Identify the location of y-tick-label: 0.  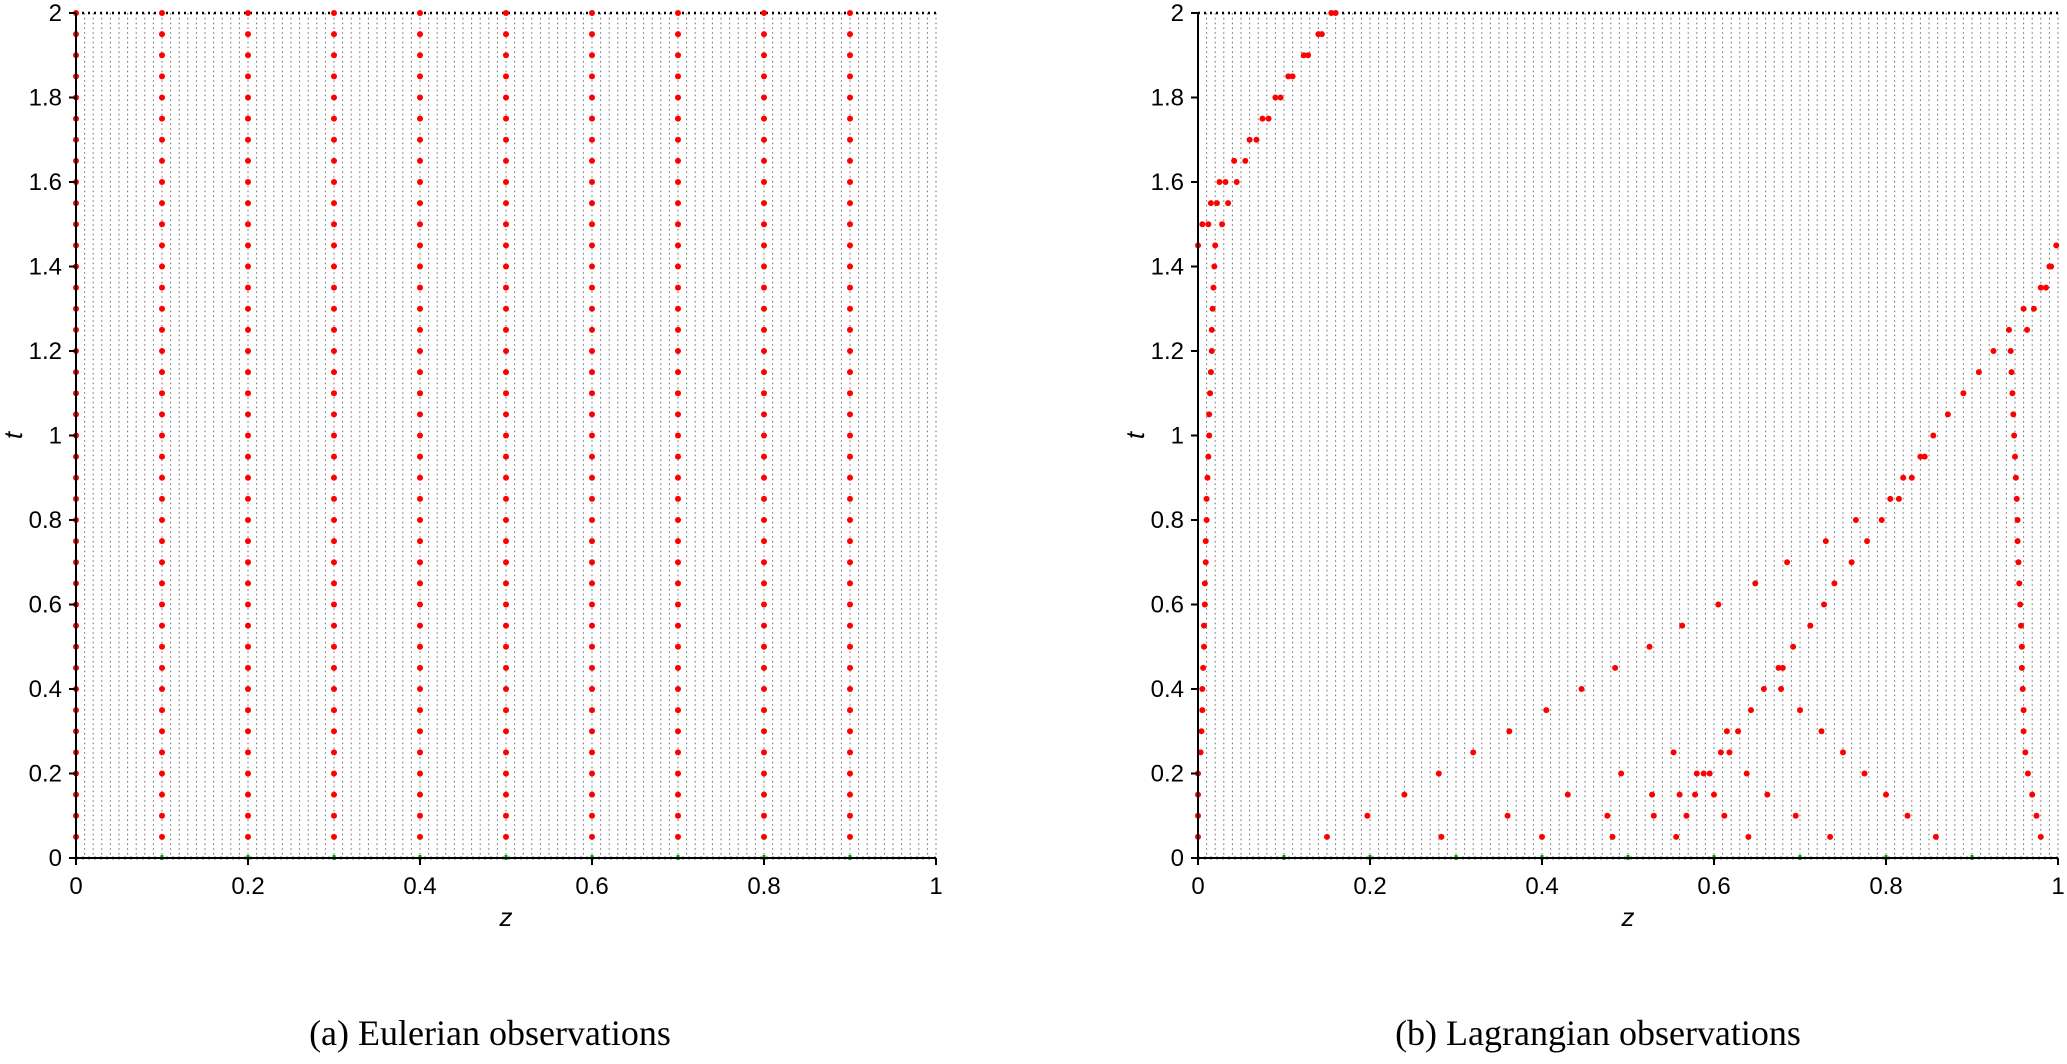
(1177, 858).